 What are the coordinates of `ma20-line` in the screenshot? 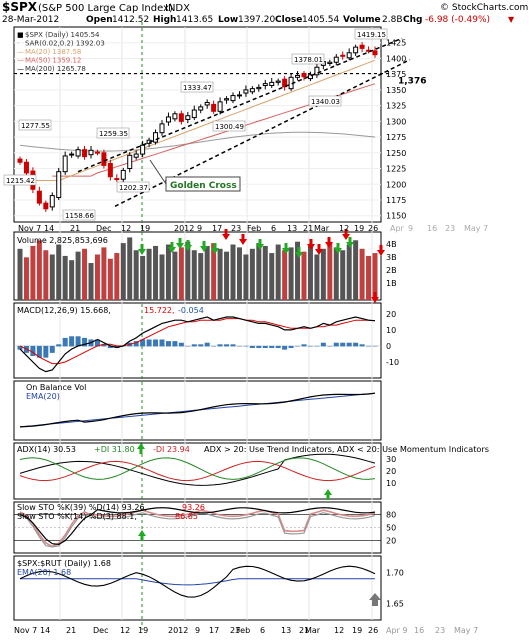 It's located at (204, 120).